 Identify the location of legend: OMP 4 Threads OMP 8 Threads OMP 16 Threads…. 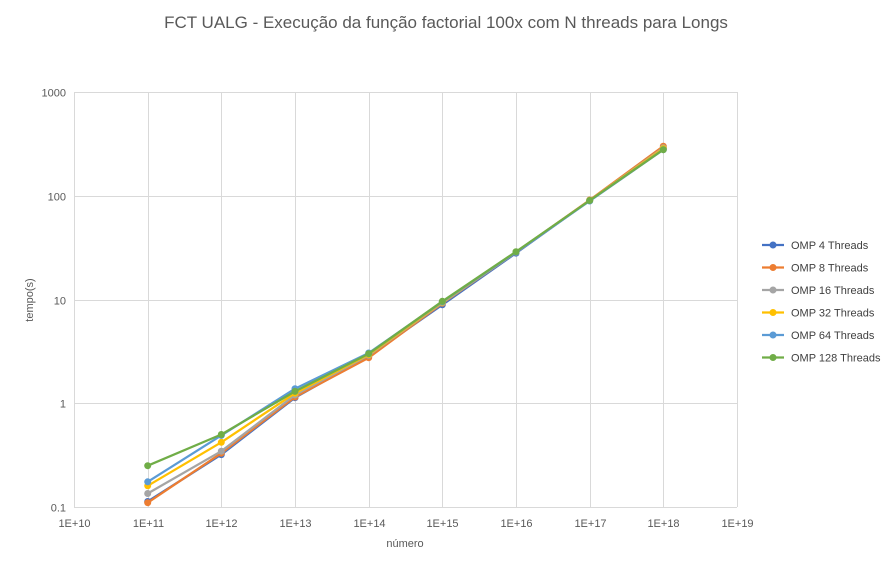
(821, 302).